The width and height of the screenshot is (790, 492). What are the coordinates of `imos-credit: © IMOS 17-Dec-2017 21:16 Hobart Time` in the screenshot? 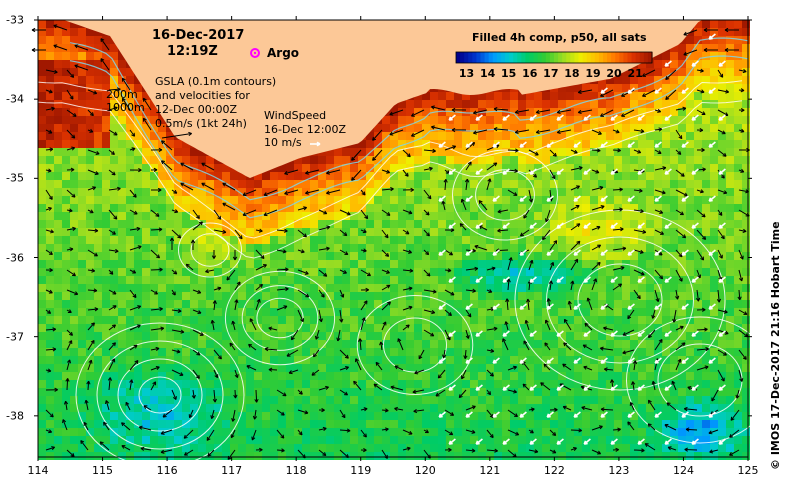 It's located at (775, 345).